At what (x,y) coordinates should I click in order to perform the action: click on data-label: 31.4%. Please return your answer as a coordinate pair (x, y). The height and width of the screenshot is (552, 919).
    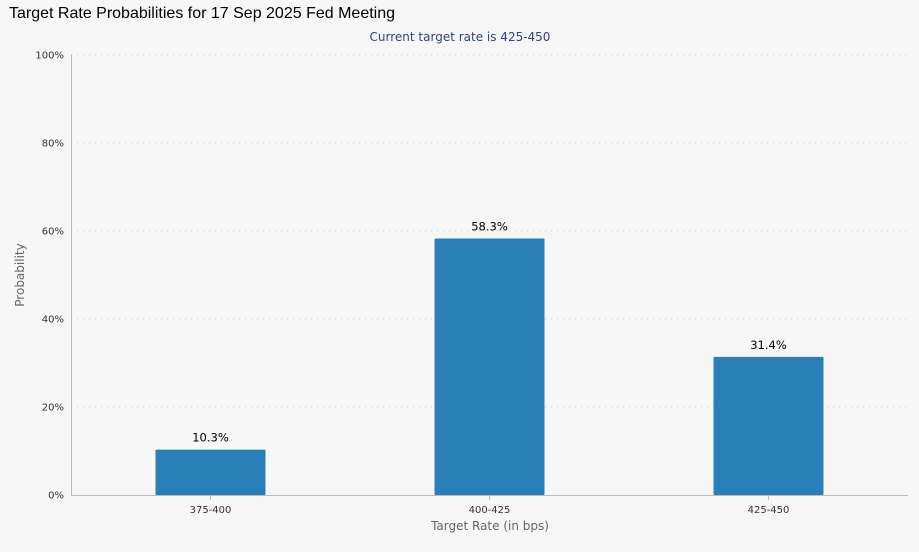
    Looking at the image, I should click on (768, 345).